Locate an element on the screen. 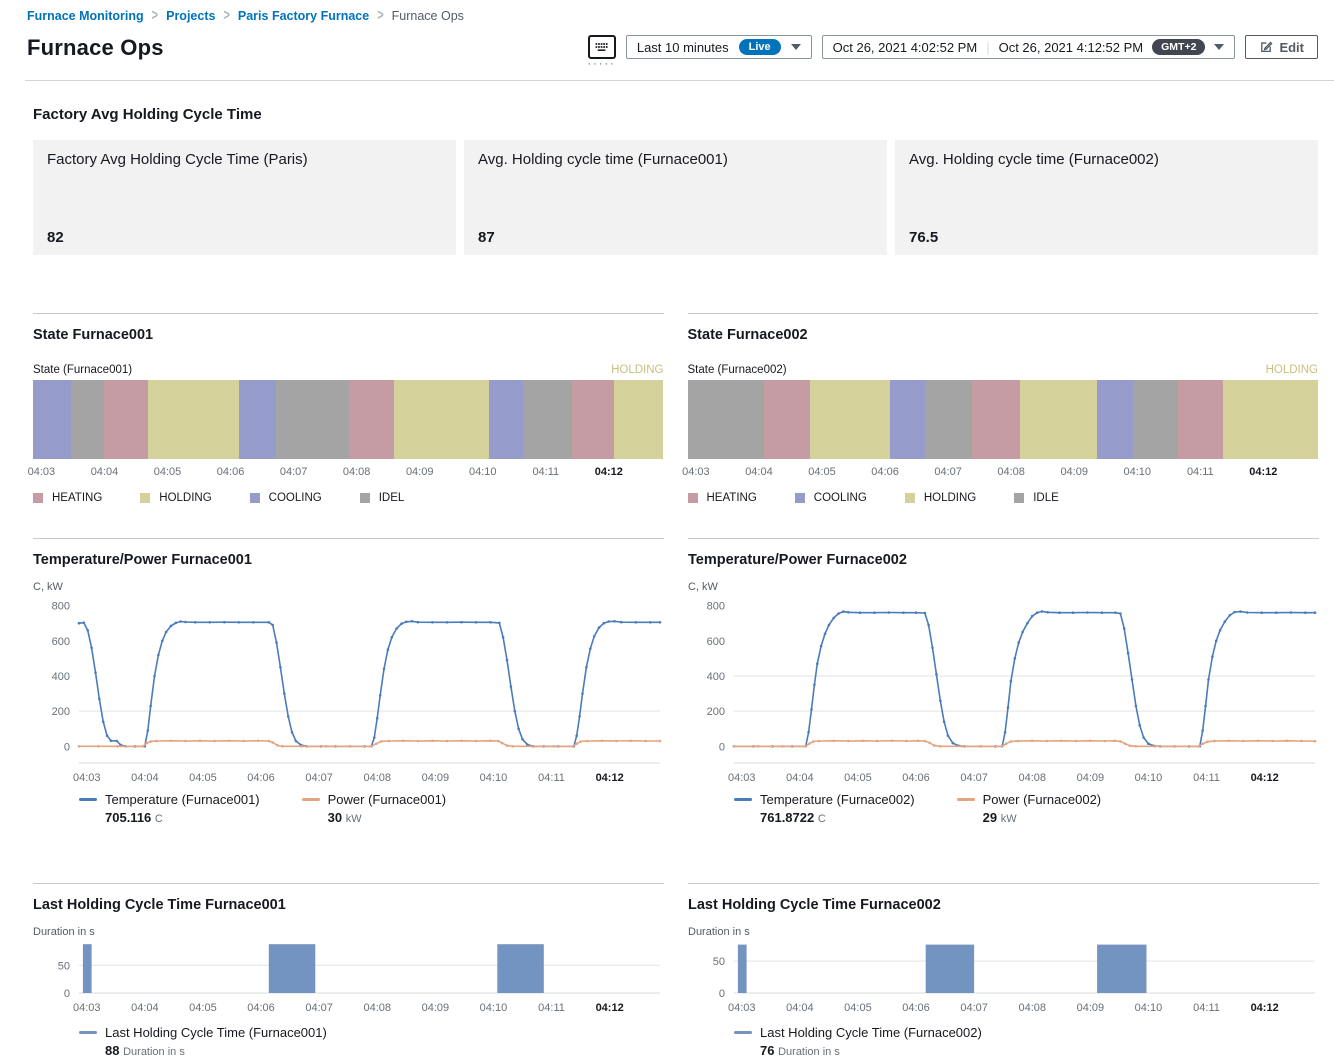 The width and height of the screenshot is (1334, 1058). widget-title: Last Holding Cycle Time Furnace002 is located at coordinates (814, 905).